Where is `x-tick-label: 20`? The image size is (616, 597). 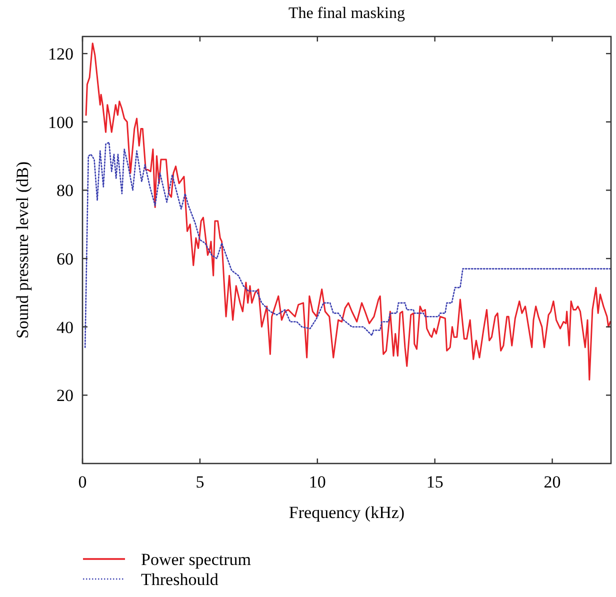 x-tick-label: 20 is located at coordinates (552, 482).